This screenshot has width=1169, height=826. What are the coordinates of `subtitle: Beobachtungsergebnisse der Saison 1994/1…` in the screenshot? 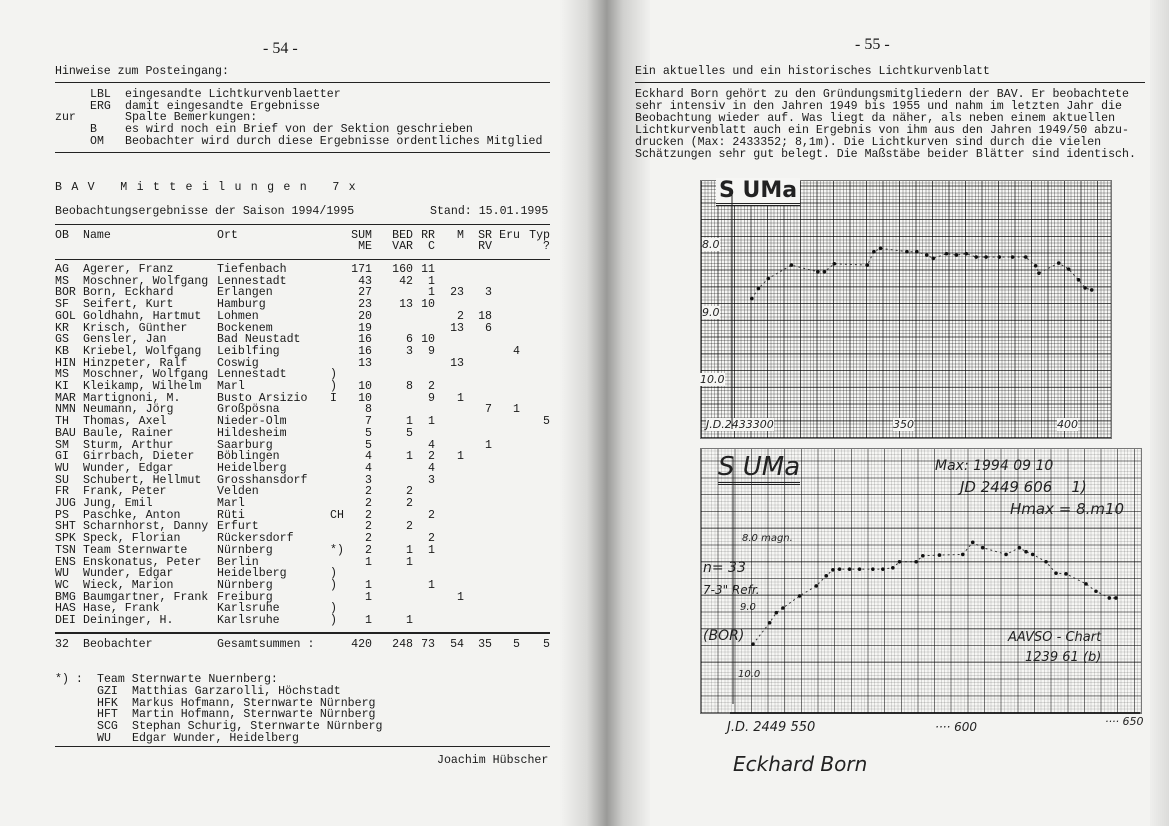 It's located at (205, 211).